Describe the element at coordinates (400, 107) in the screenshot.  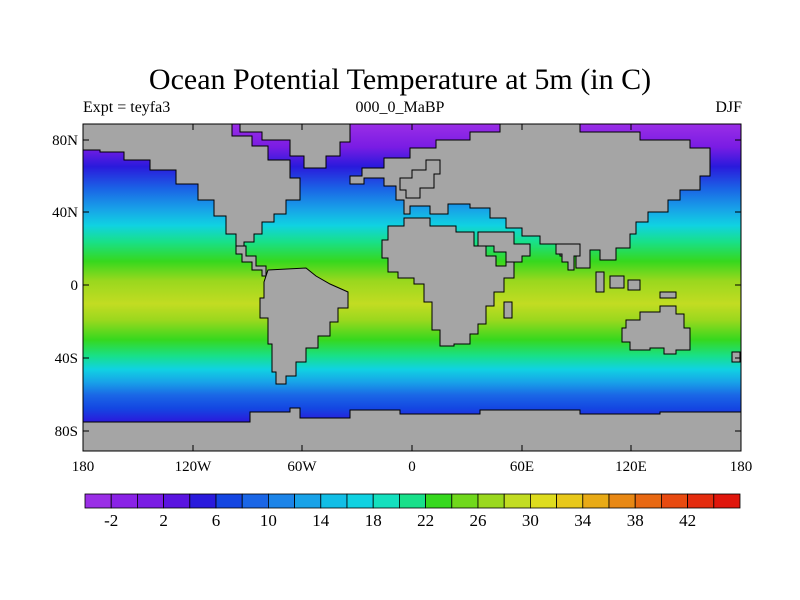
I see `time-label: 000_0_MaBP` at that location.